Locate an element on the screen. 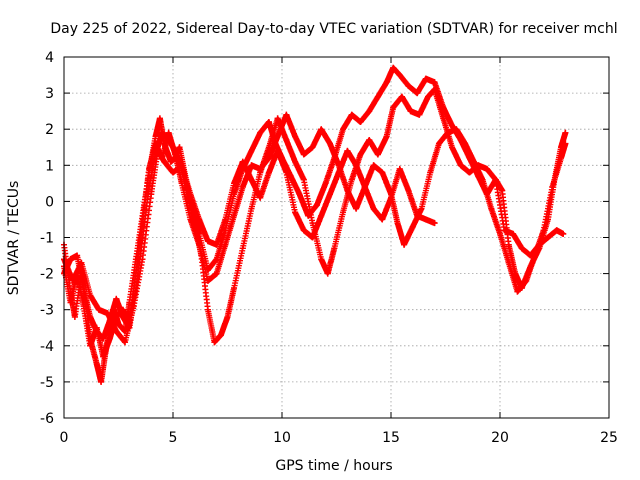 The width and height of the screenshot is (640, 480). y-tick-label: -2 is located at coordinates (47, 275).